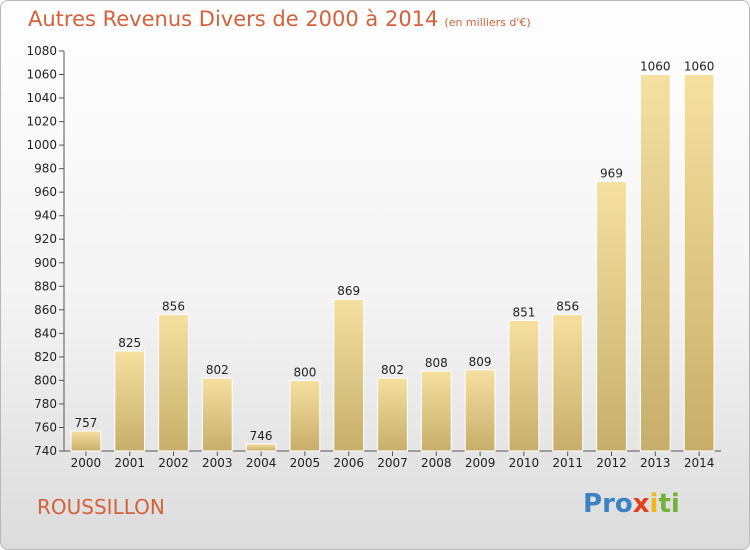 Image resolution: width=750 pixels, height=550 pixels. I want to click on value-label-2003: 802, so click(217, 370).